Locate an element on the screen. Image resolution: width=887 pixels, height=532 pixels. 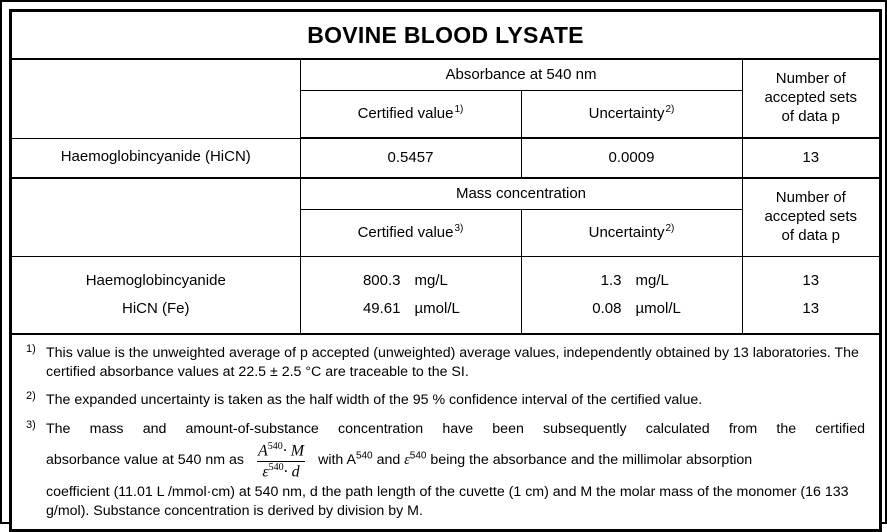
section2-row1-certified-value: 49.61 is located at coordinates (381, 308).